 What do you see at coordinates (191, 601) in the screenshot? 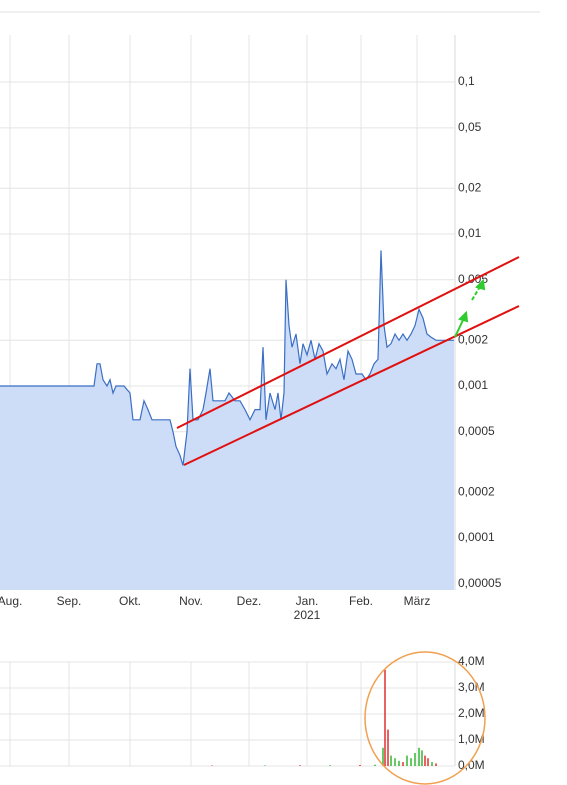
I see `x-tick-label: Nov.` at bounding box center [191, 601].